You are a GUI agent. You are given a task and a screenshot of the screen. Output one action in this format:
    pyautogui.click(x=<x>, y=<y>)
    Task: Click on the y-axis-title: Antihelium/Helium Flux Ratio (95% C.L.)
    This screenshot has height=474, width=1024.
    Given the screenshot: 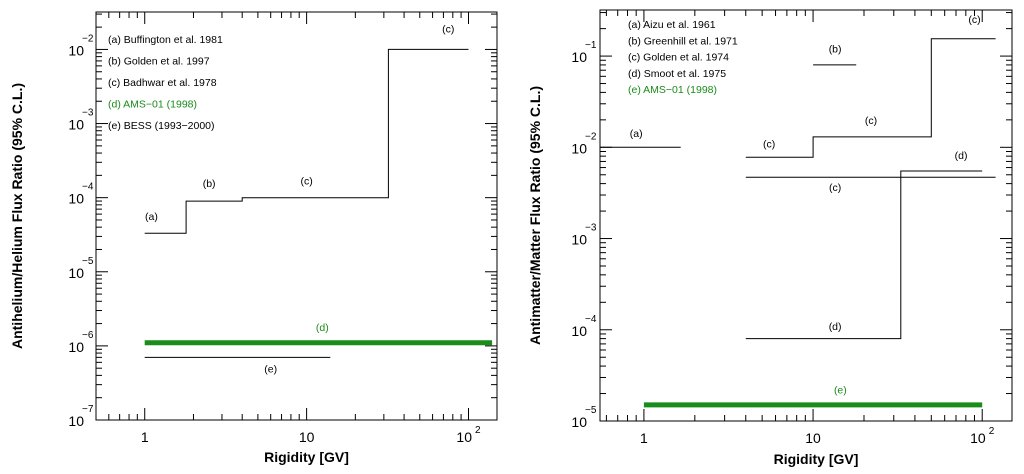 What is the action you would take?
    pyautogui.click(x=17, y=216)
    